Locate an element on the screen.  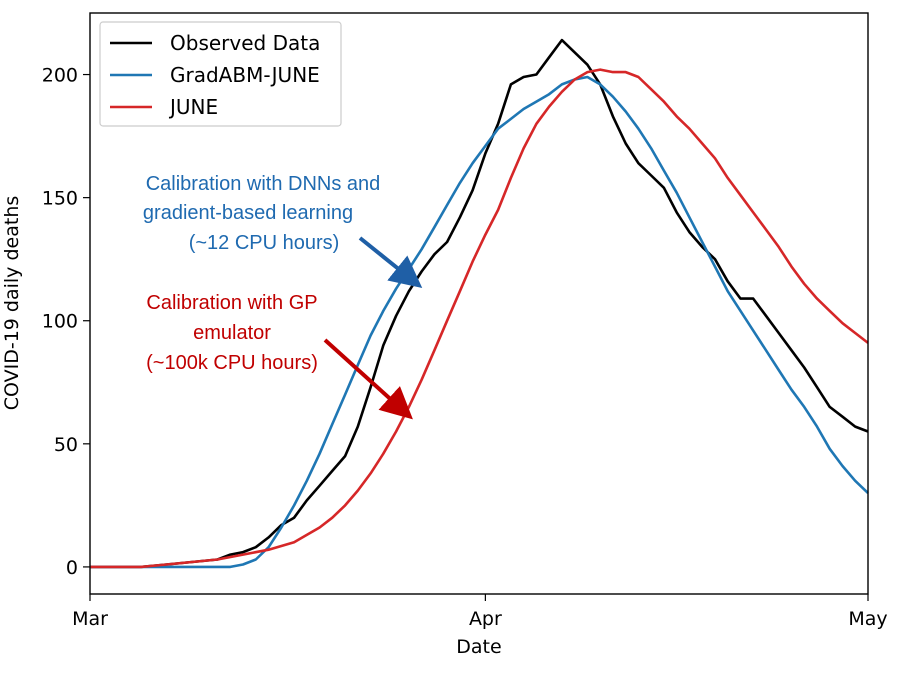
annotation-dnn-line2: gradient-based learning is located at coordinates (248, 213).